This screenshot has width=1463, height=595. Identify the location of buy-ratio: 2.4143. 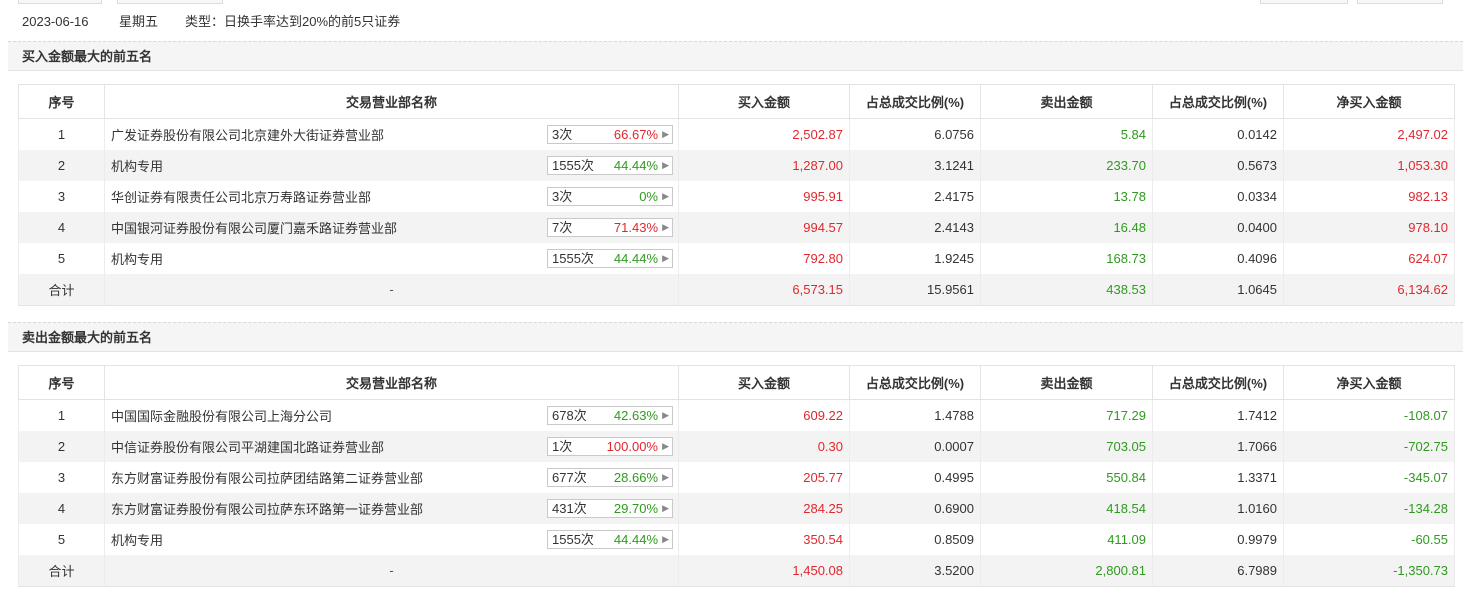
(915, 227).